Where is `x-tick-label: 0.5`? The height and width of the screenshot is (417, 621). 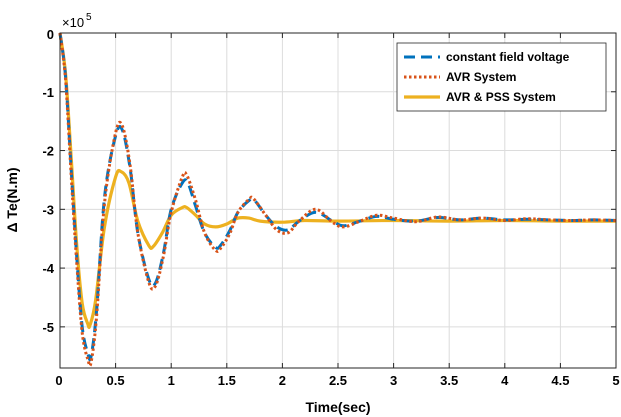
x-tick-label: 0.5 is located at coordinates (116, 380).